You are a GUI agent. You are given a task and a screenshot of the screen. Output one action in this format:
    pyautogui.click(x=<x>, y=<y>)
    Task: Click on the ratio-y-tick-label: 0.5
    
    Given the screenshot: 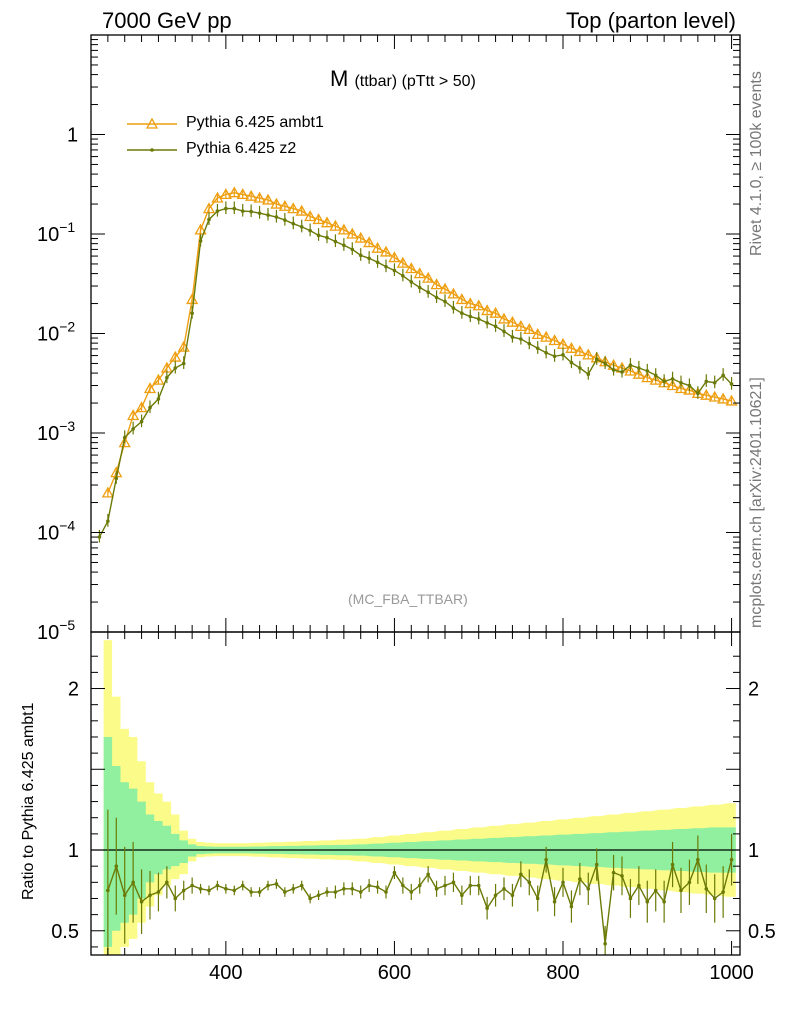 What is the action you would take?
    pyautogui.click(x=65, y=932)
    